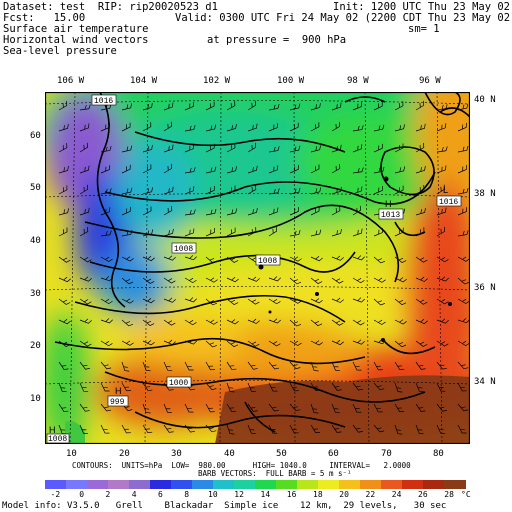 The width and height of the screenshot is (512, 512). Describe the element at coordinates (370, 494) in the screenshot. I see `colorbar-tick-label: 22` at that location.